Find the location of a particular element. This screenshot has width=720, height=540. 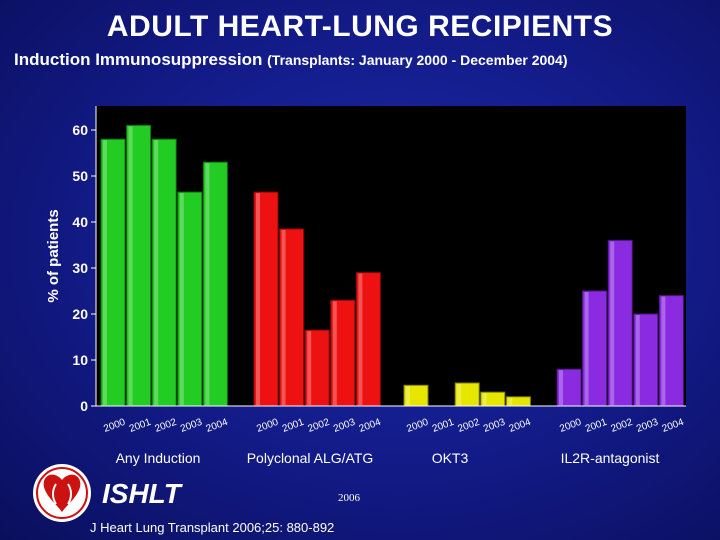

y-tick-label: 20 is located at coordinates (80, 314).